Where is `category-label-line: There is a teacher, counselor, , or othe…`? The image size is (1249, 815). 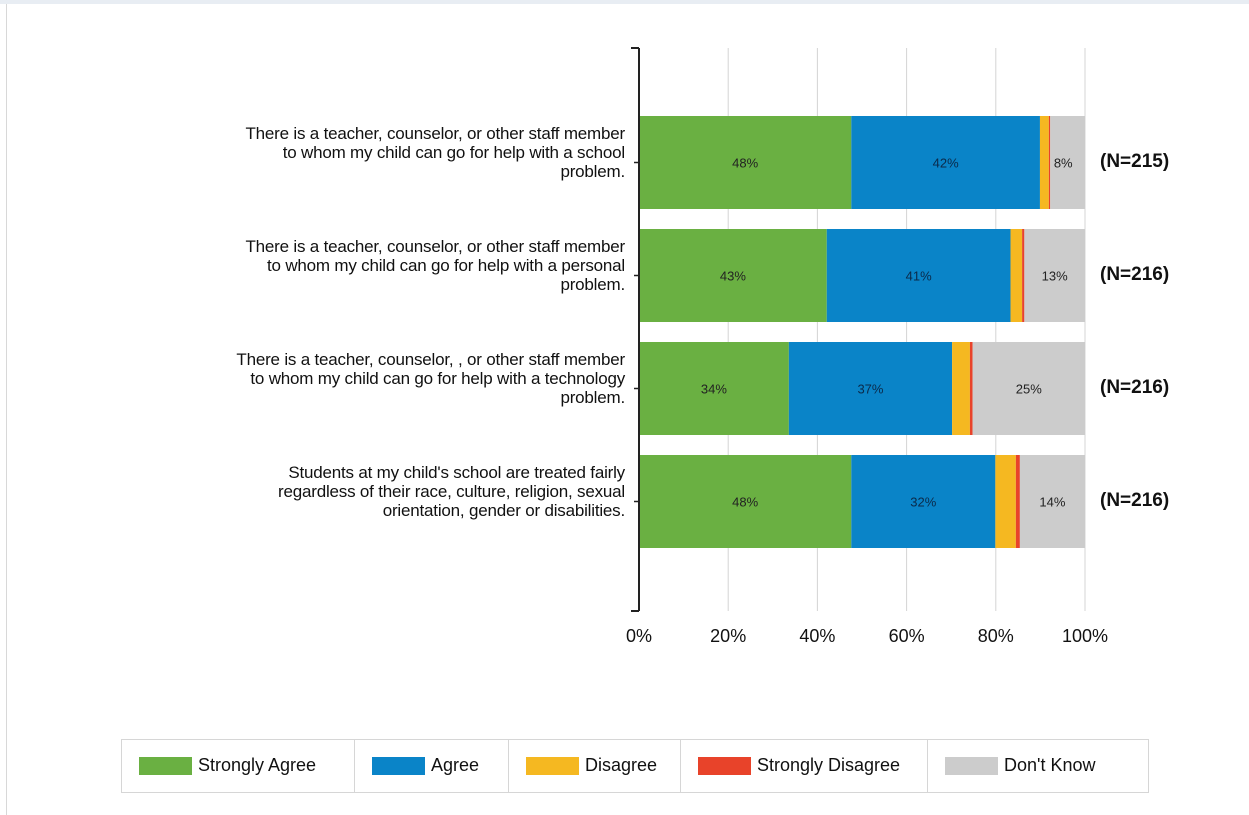
category-label-line: There is a teacher, counselor, , or othe… is located at coordinates (430, 359).